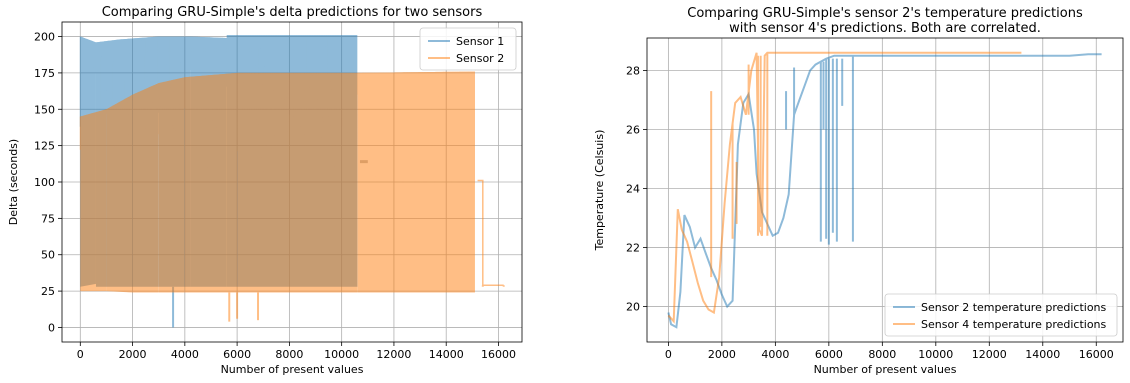  What do you see at coordinates (48, 291) in the screenshot?
I see `y-tick-label: 25` at bounding box center [48, 291].